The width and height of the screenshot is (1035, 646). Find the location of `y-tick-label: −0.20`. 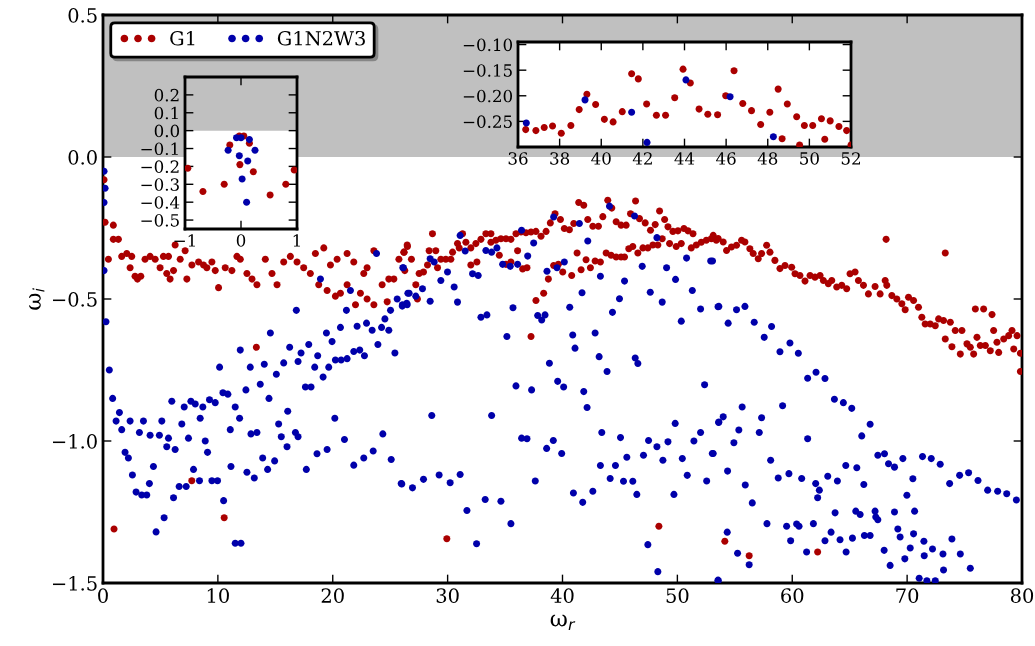

y-tick-label: −0.20 is located at coordinates (488, 96).